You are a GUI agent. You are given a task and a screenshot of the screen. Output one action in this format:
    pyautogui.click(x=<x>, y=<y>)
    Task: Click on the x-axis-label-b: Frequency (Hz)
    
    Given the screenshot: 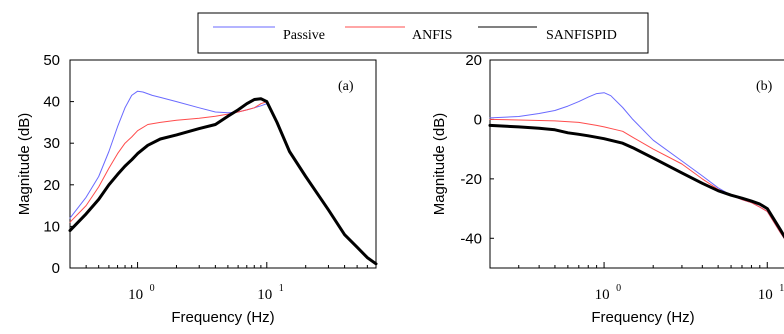 What is the action you would take?
    pyautogui.click(x=642, y=317)
    